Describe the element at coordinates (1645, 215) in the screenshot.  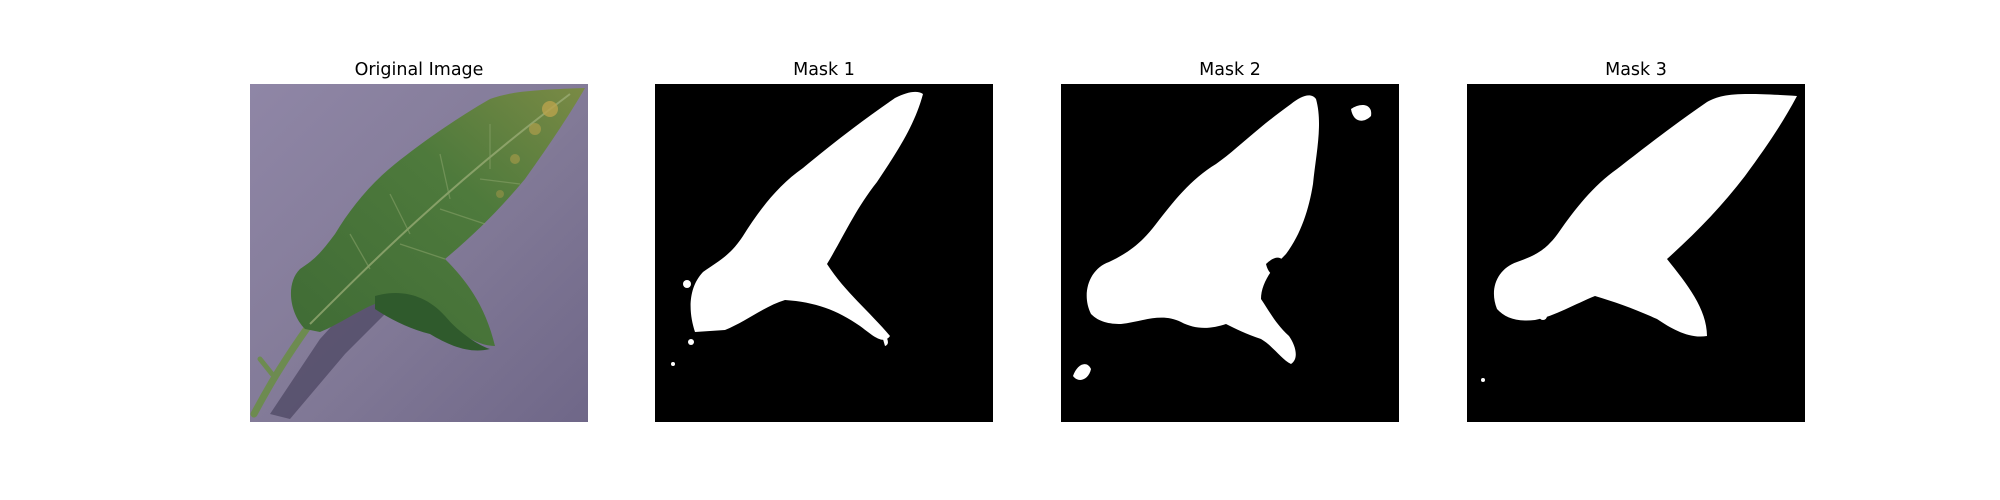
I see `mask-3-foreground` at that location.